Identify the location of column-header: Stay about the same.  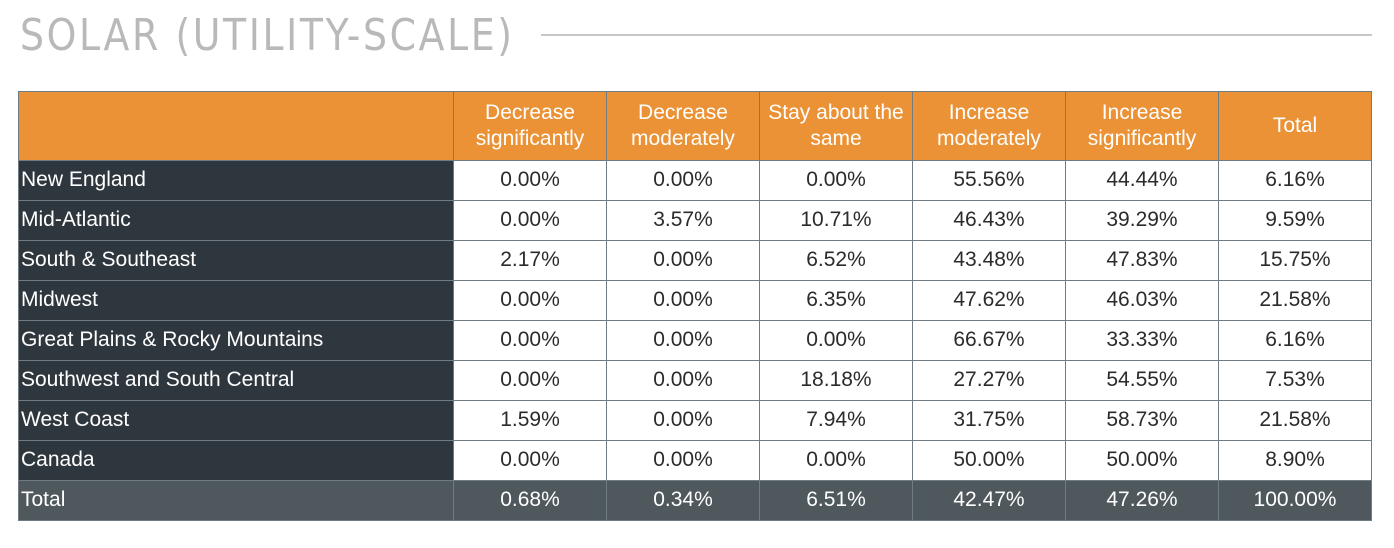
(836, 126).